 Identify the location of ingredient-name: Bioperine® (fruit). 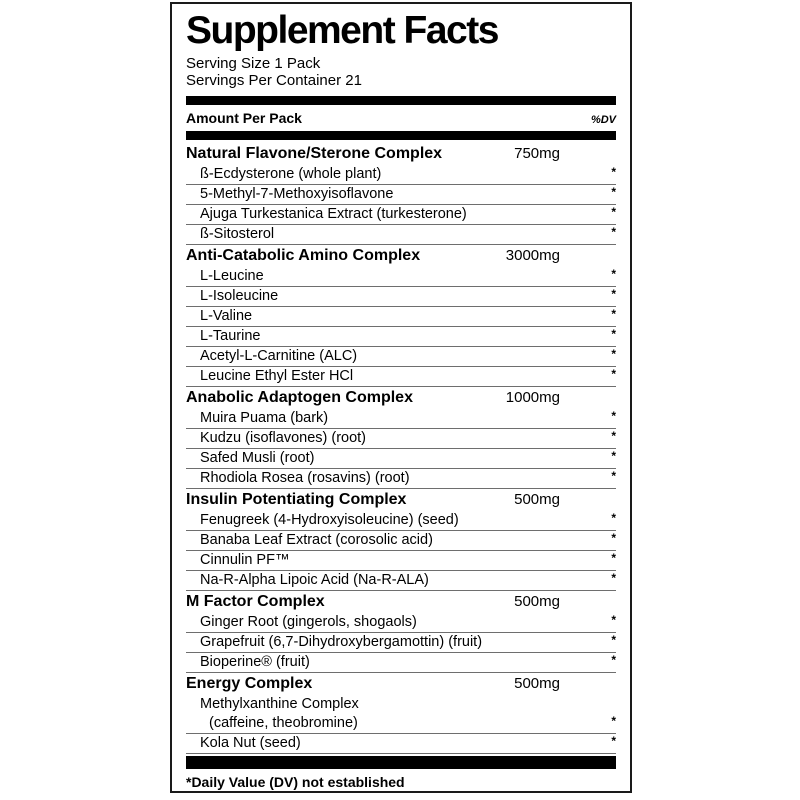
(255, 662).